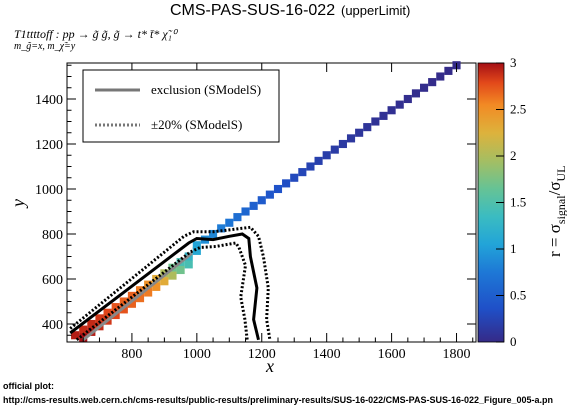 This screenshot has height=407, width=567. I want to click on x-tick-label: 1000, so click(197, 354).